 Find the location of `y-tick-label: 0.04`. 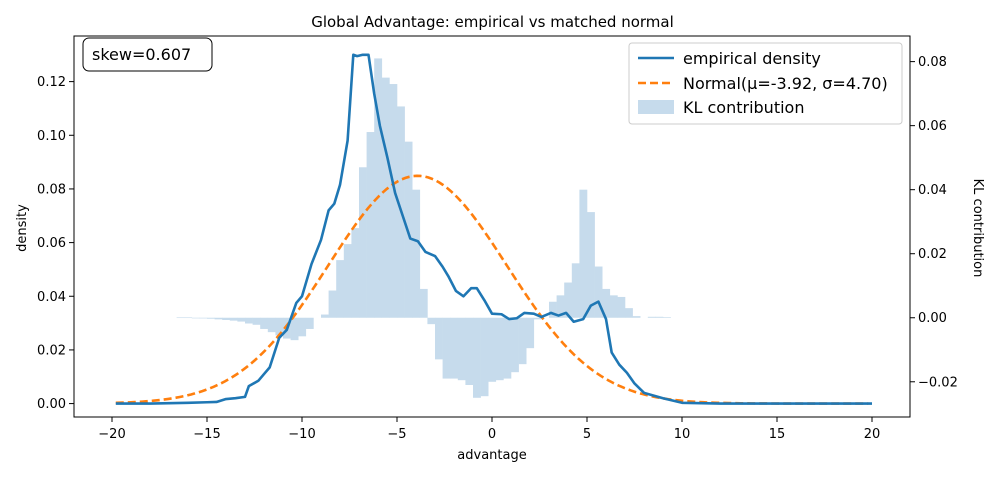

y-tick-label: 0.04 is located at coordinates (51, 297).